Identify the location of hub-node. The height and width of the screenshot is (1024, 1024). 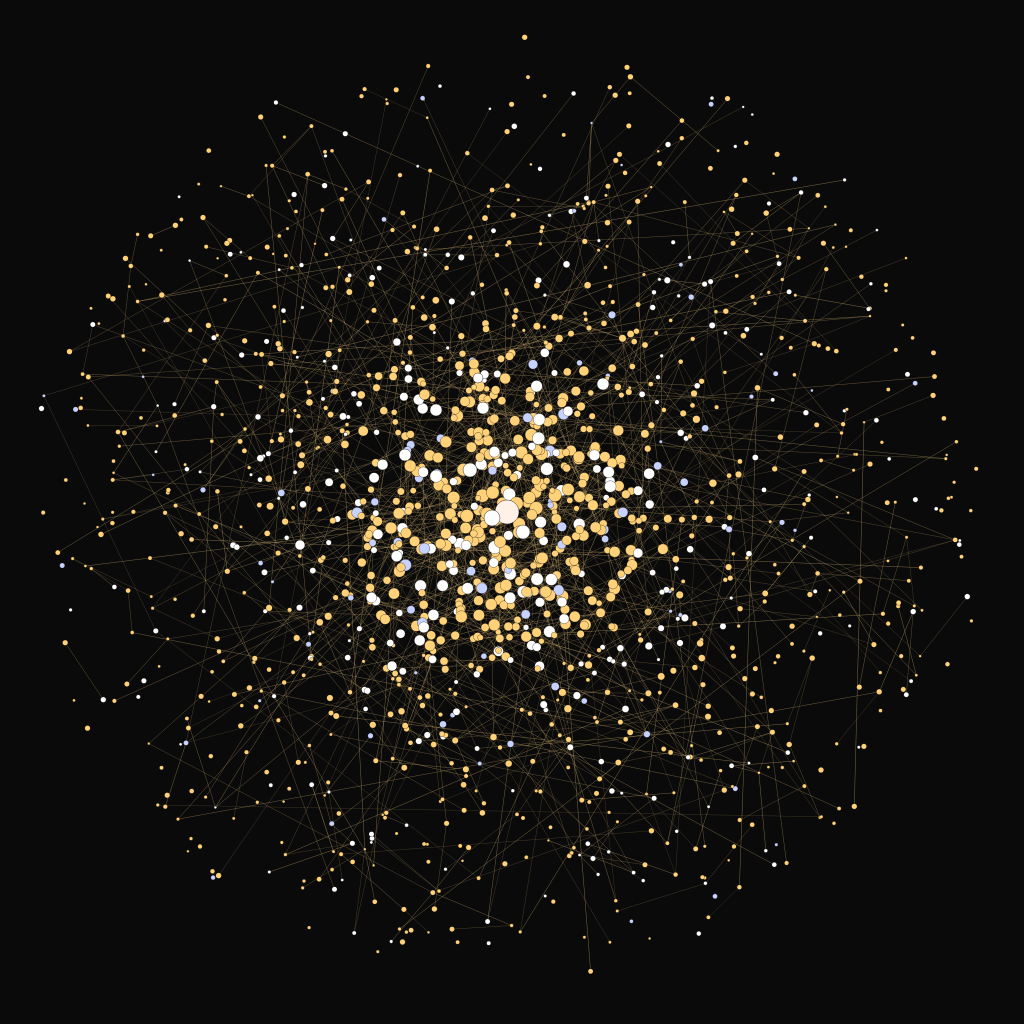
(436, 410).